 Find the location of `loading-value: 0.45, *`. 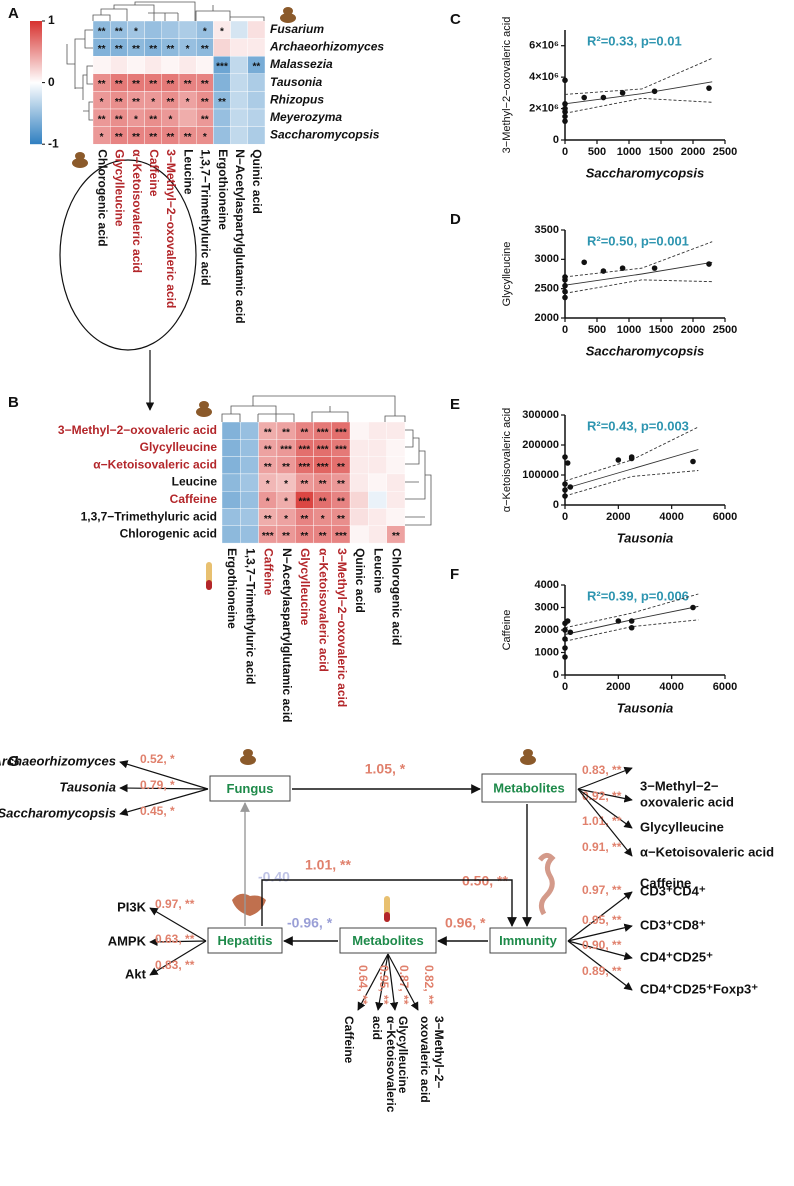

loading-value: 0.45, * is located at coordinates (157, 811).